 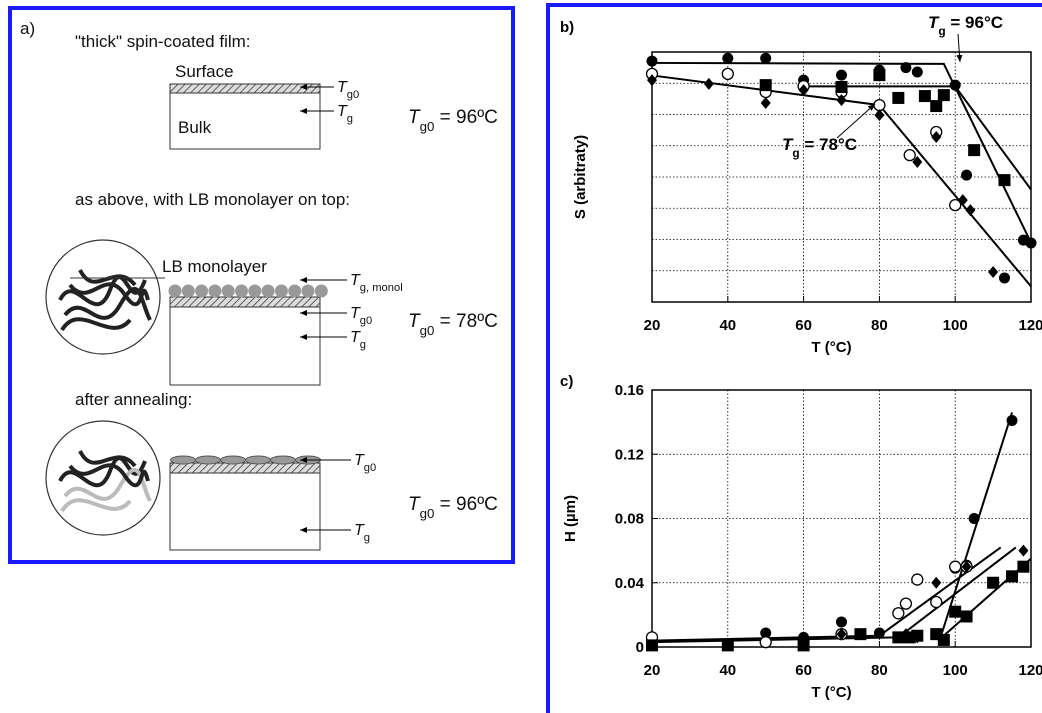 I want to click on annotation-arrow, so click(x=959, y=48).